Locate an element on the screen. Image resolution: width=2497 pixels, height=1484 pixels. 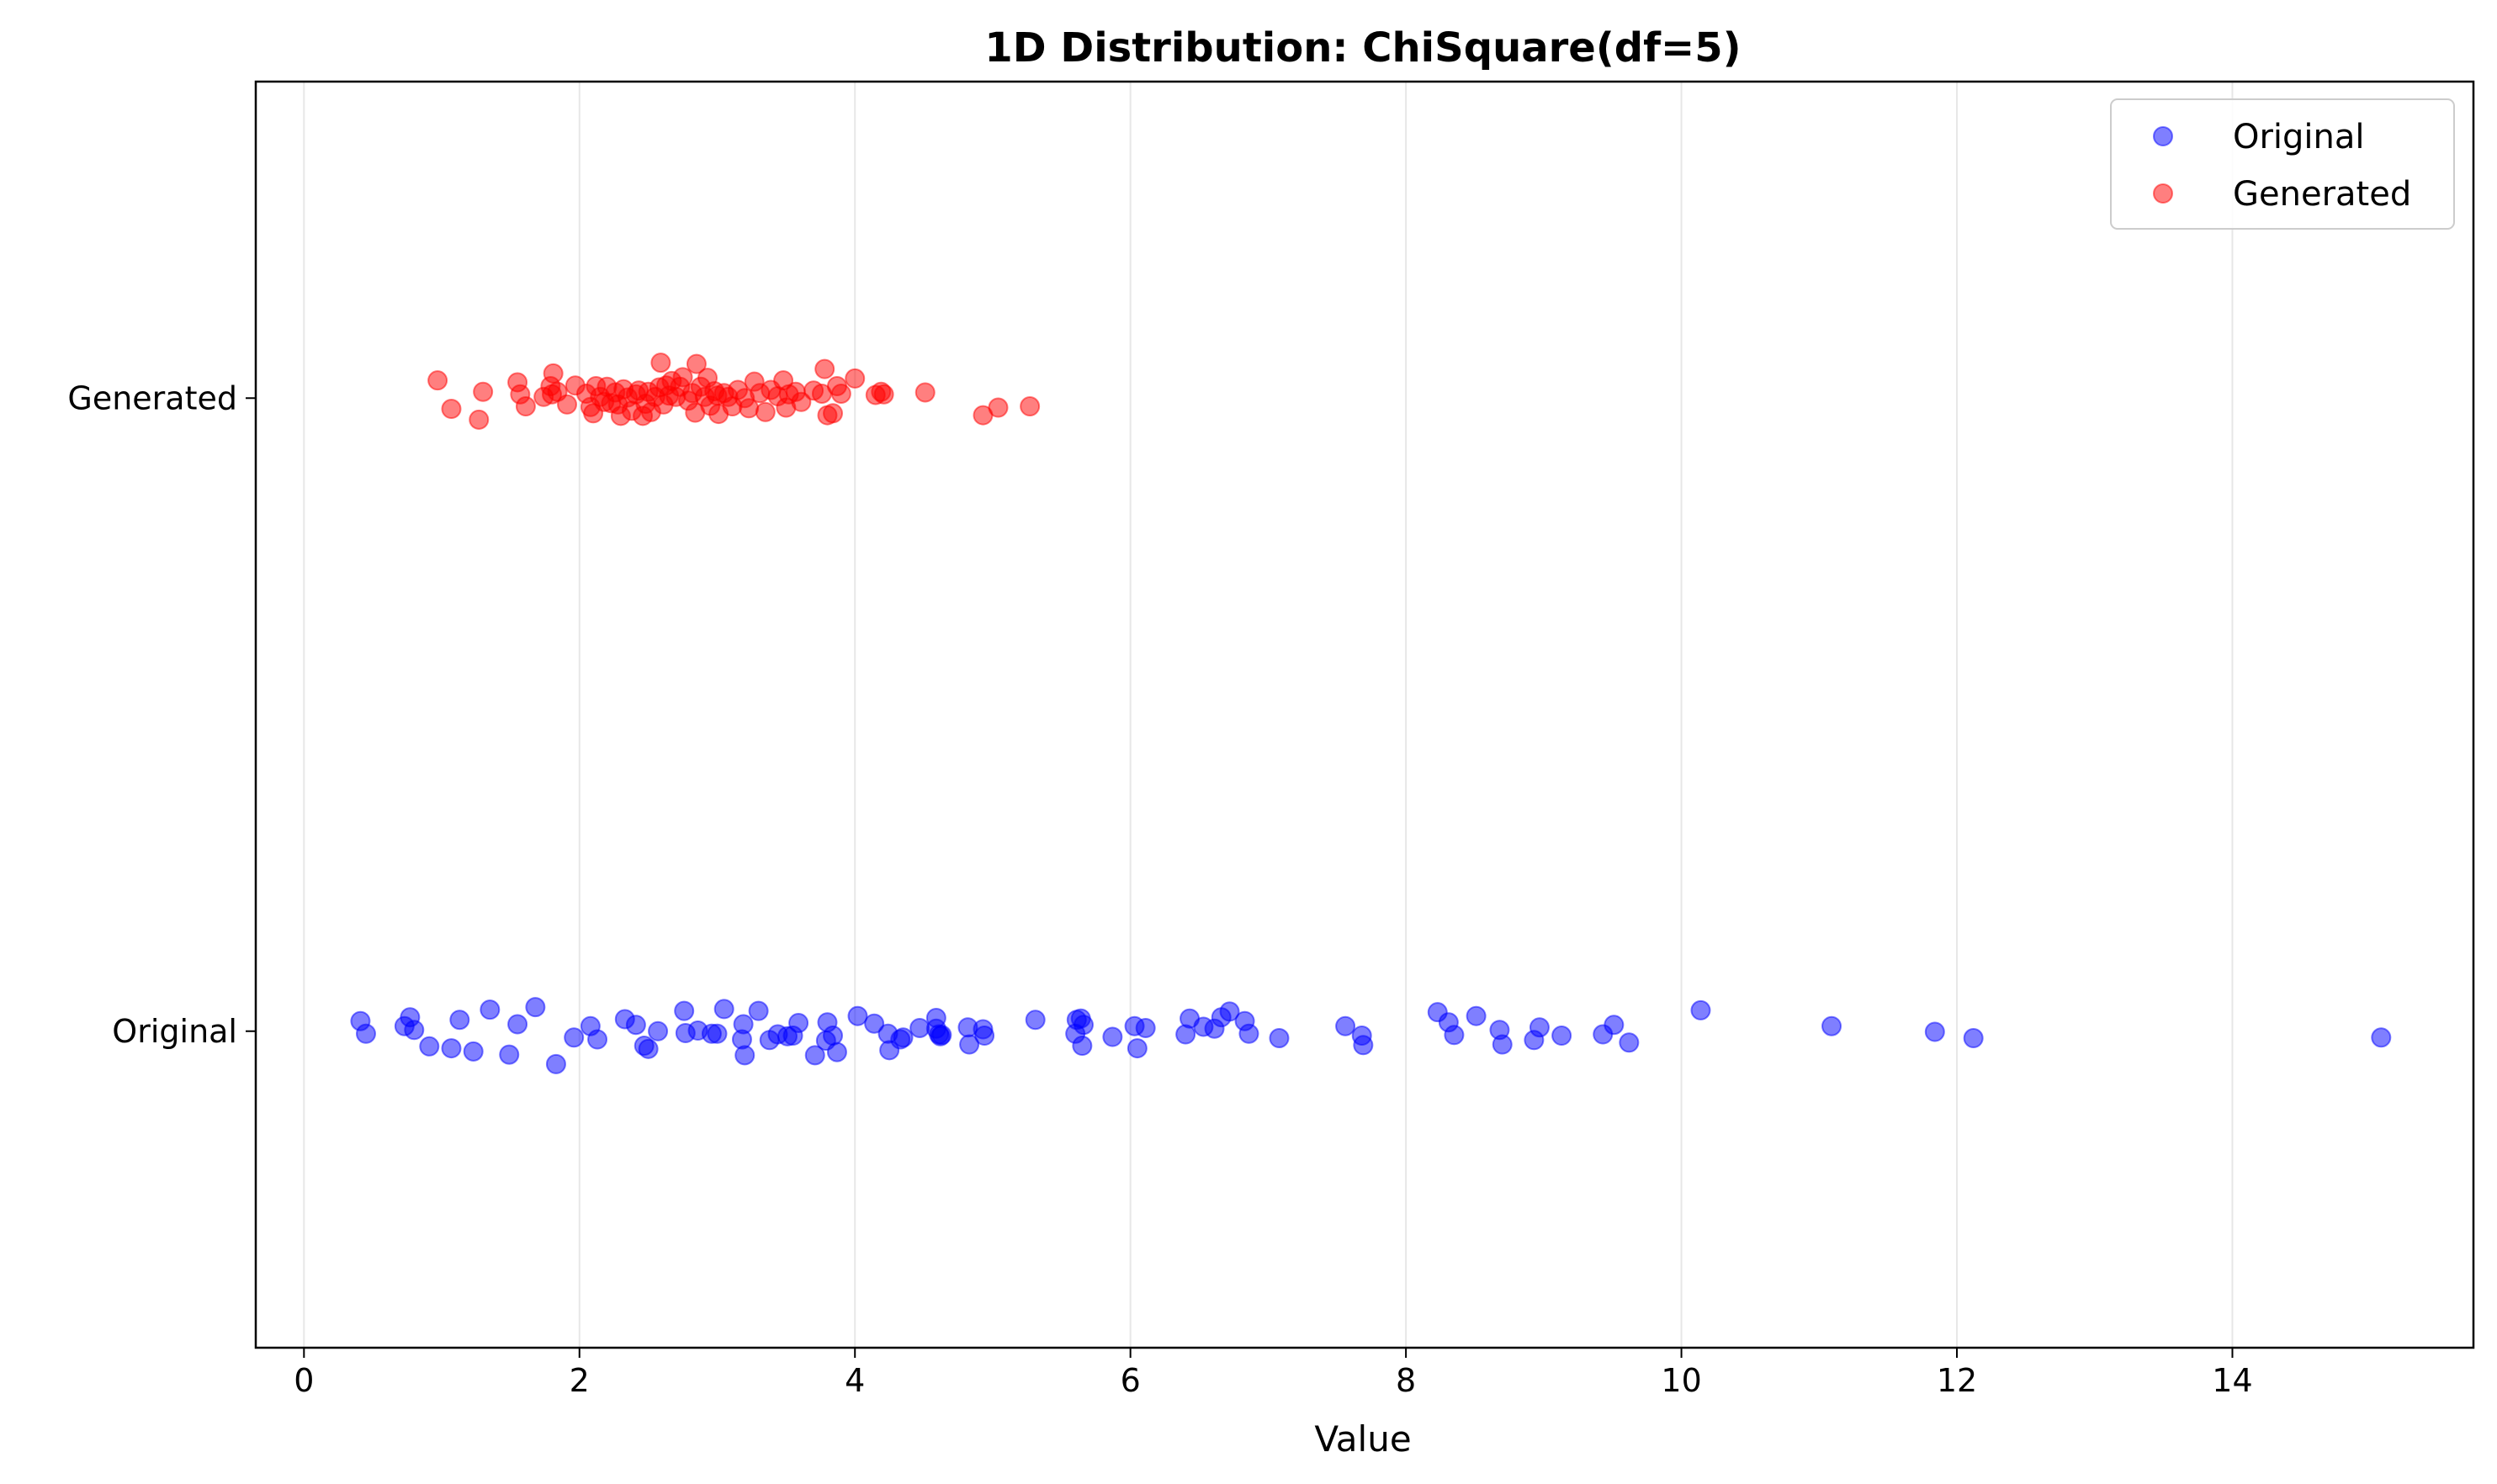
x-tick-label: 14 is located at coordinates (2232, 1380).